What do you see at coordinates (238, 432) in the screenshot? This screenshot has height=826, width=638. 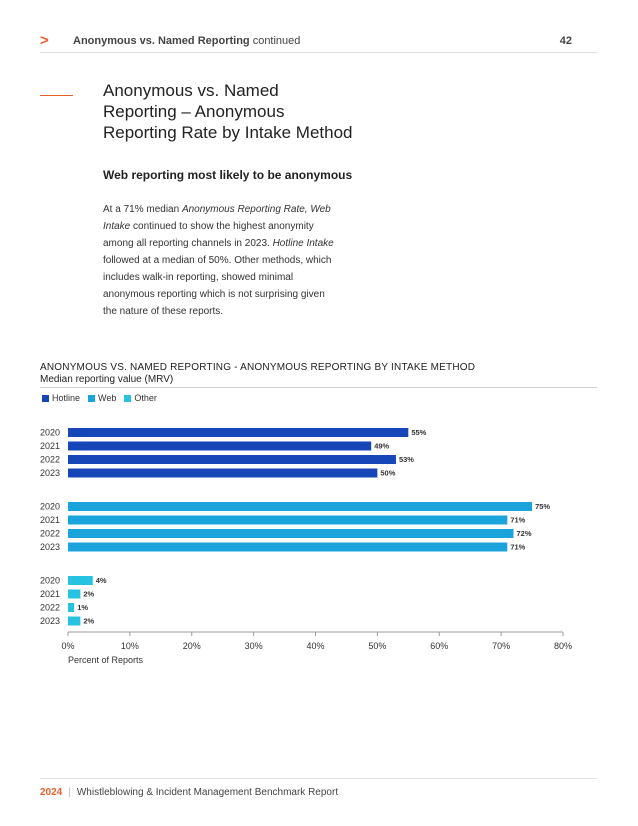 I see `bar-hotline-2020` at bounding box center [238, 432].